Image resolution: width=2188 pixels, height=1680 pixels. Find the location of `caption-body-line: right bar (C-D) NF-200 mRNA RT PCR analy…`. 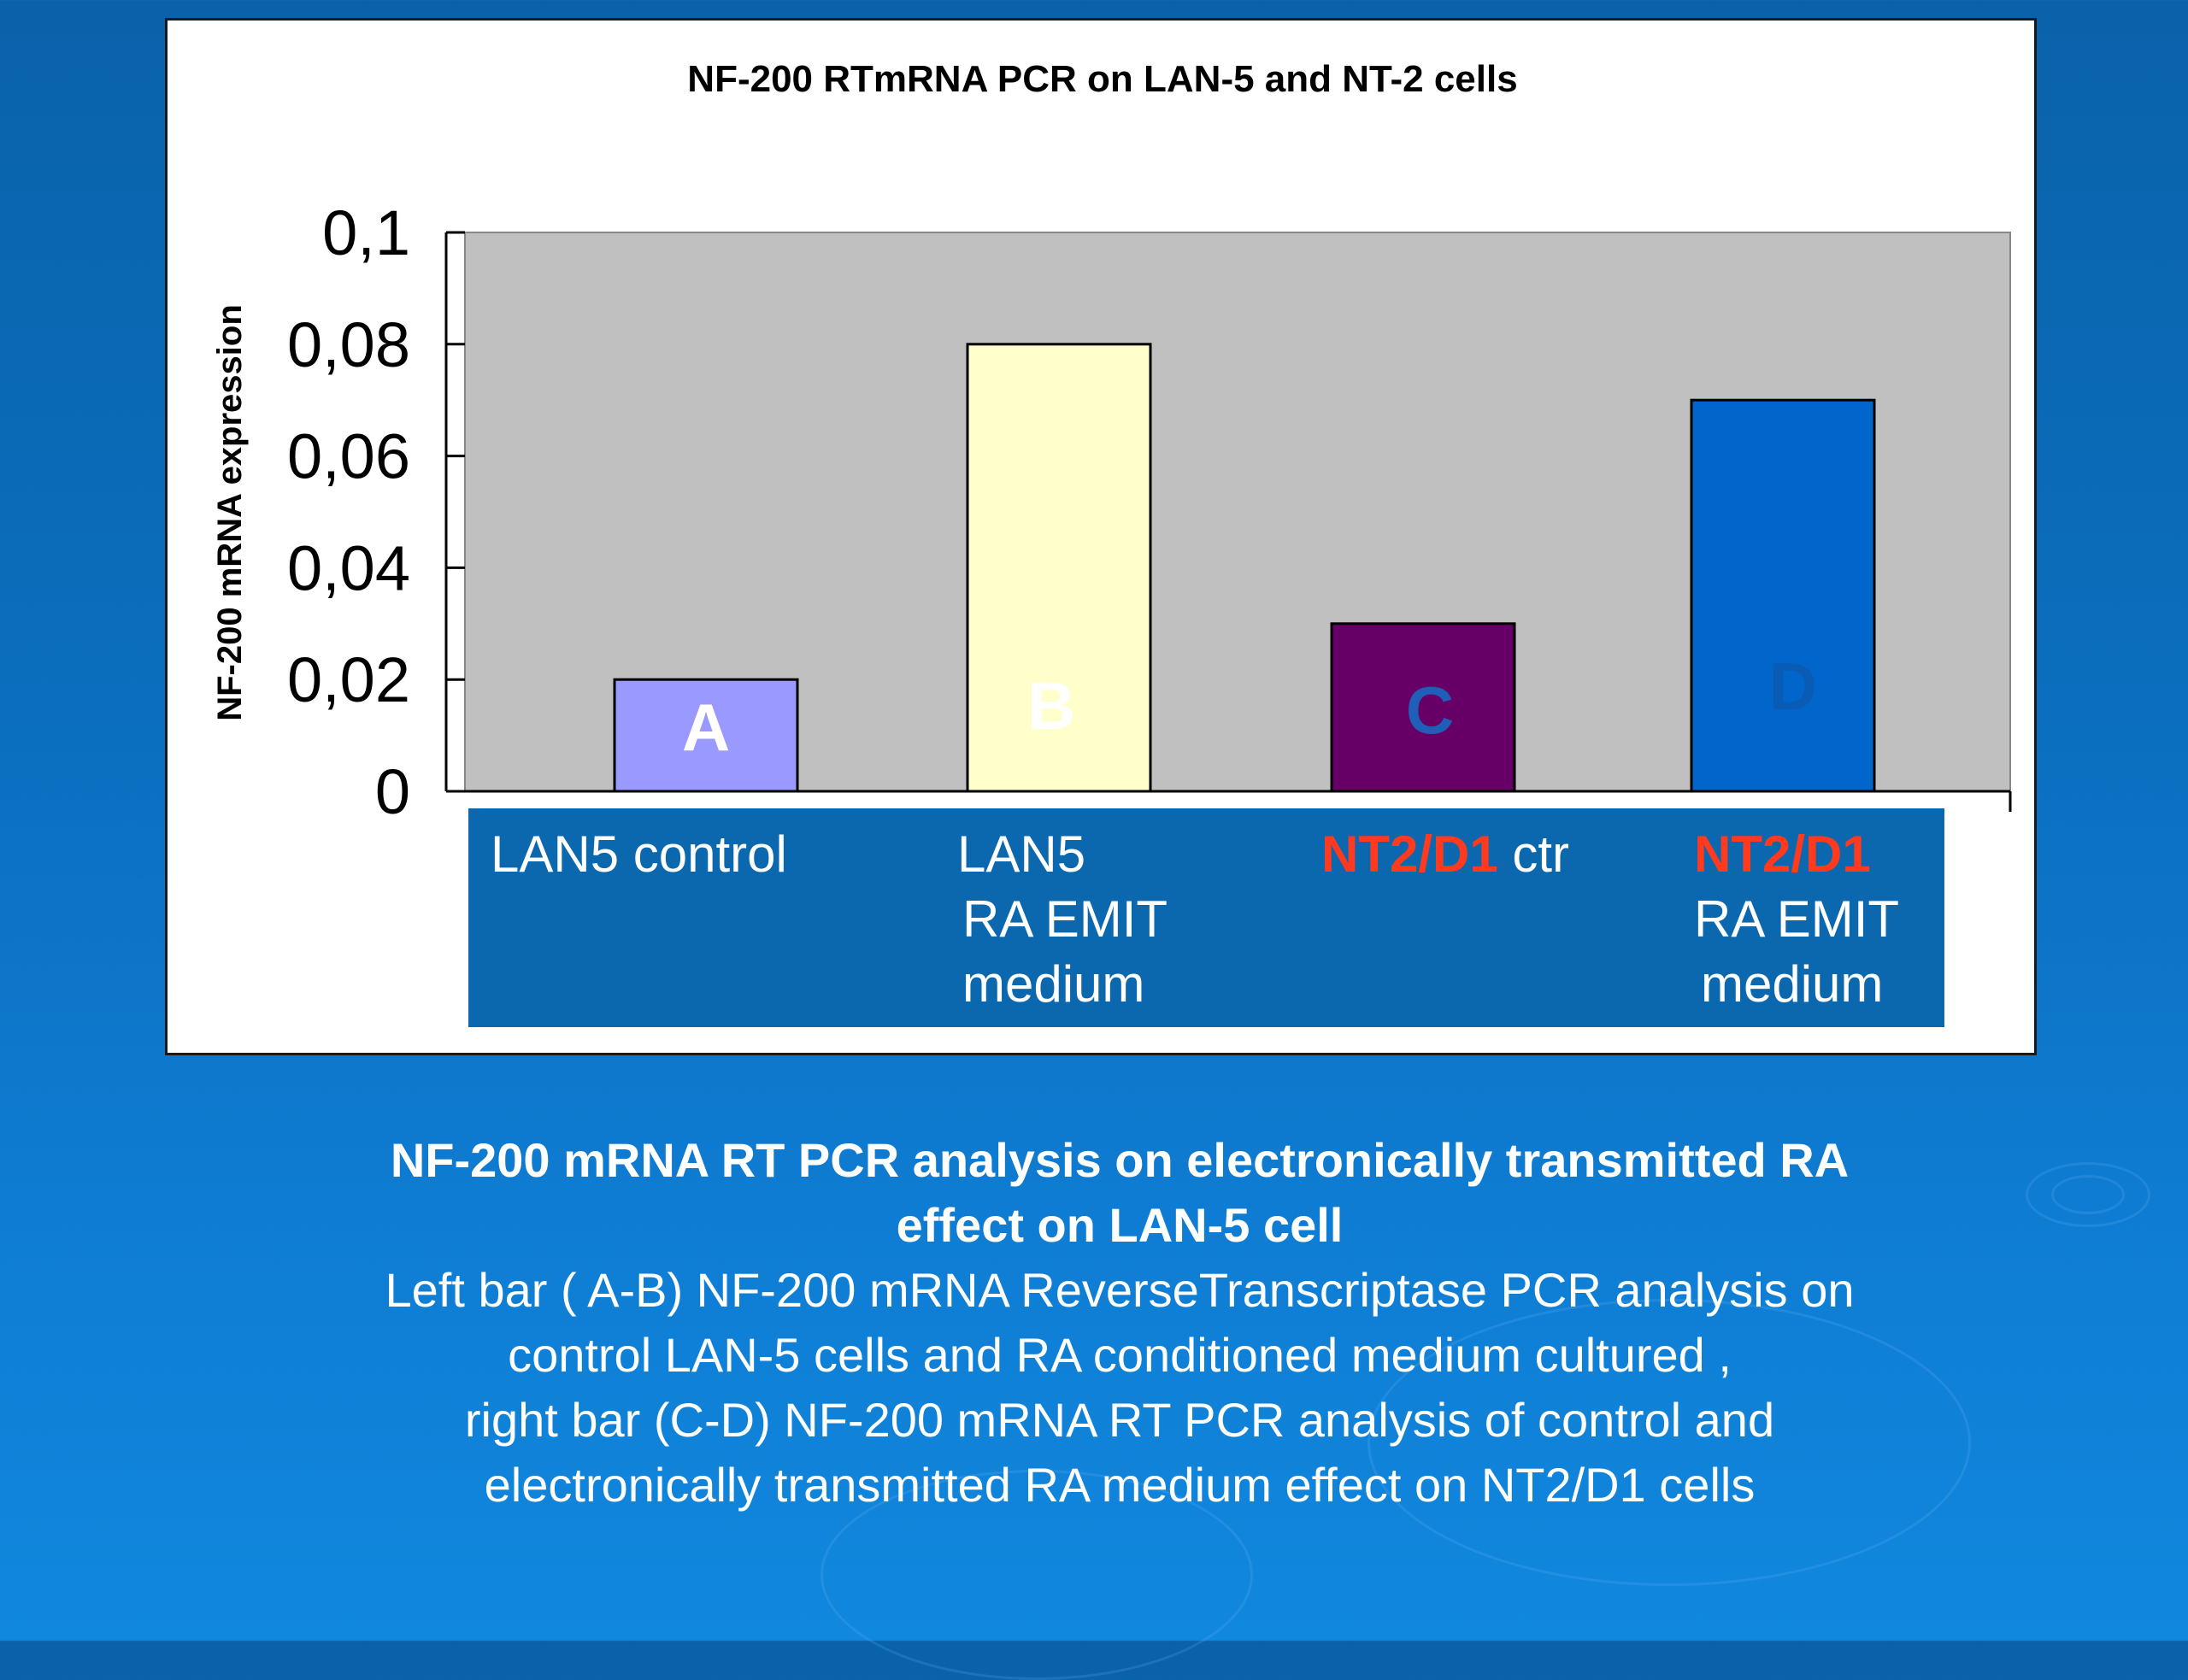

caption-body-line: right bar (C-D) NF-200 mRNA RT PCR analy… is located at coordinates (1119, 1420).